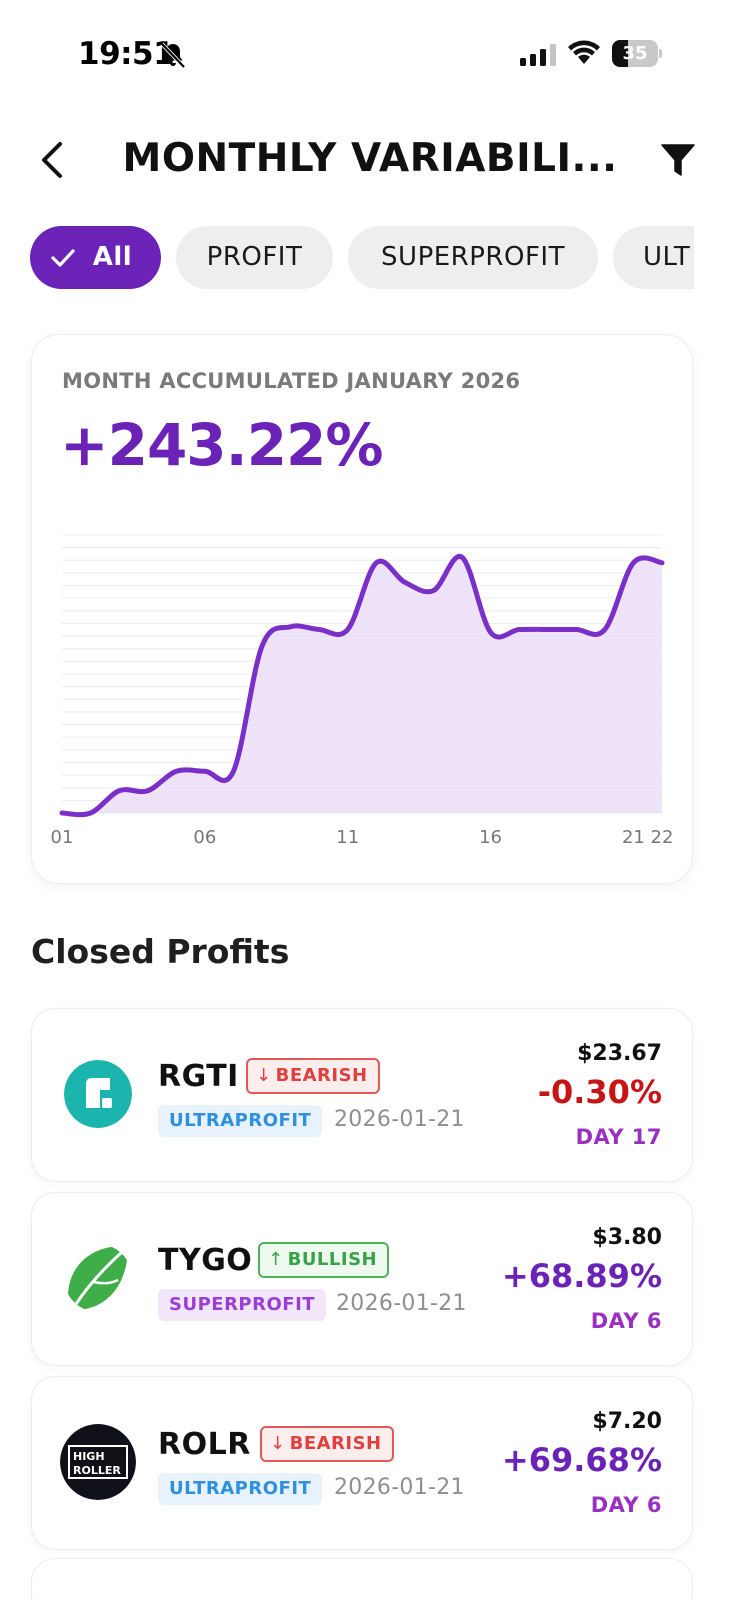  What do you see at coordinates (53, 160) in the screenshot?
I see `chevron-left-icon` at bounding box center [53, 160].